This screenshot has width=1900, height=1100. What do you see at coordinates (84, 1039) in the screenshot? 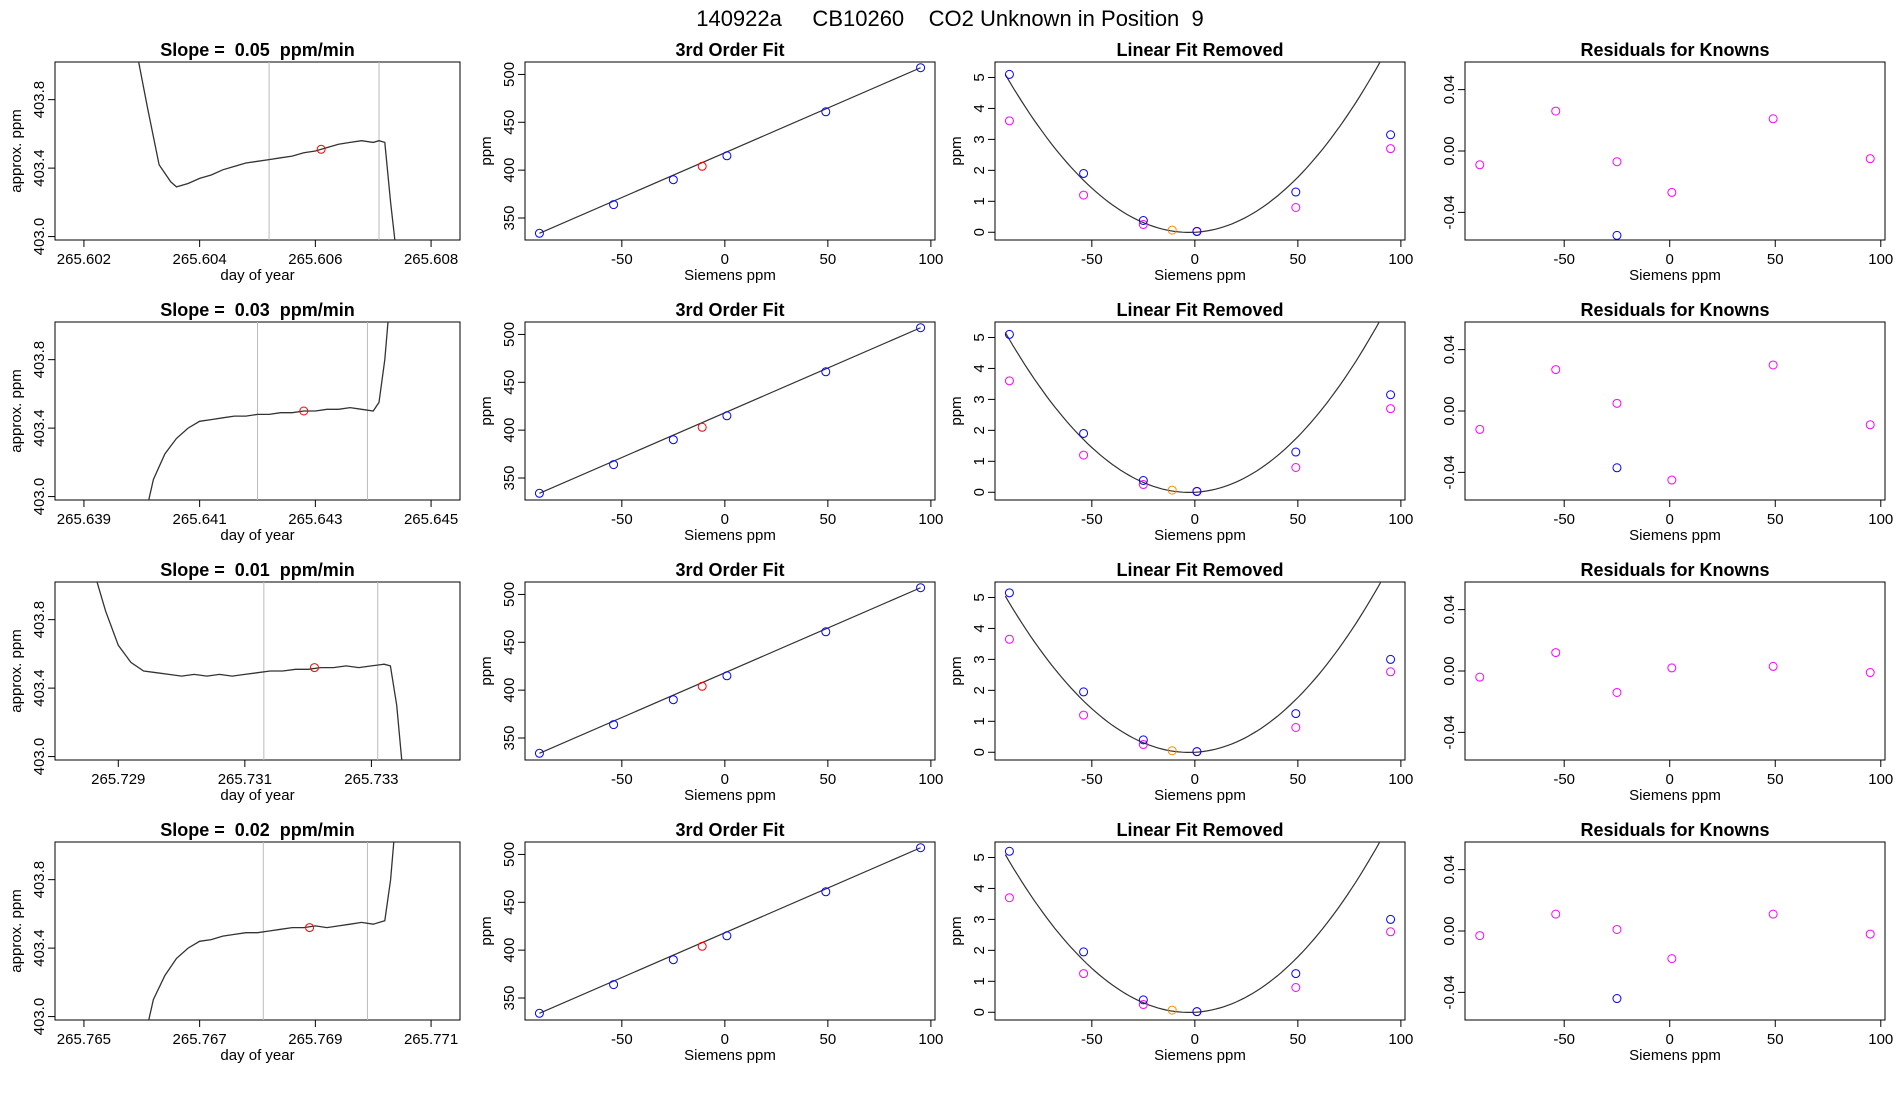
I see `x-tick-label: 265.765` at bounding box center [84, 1039].